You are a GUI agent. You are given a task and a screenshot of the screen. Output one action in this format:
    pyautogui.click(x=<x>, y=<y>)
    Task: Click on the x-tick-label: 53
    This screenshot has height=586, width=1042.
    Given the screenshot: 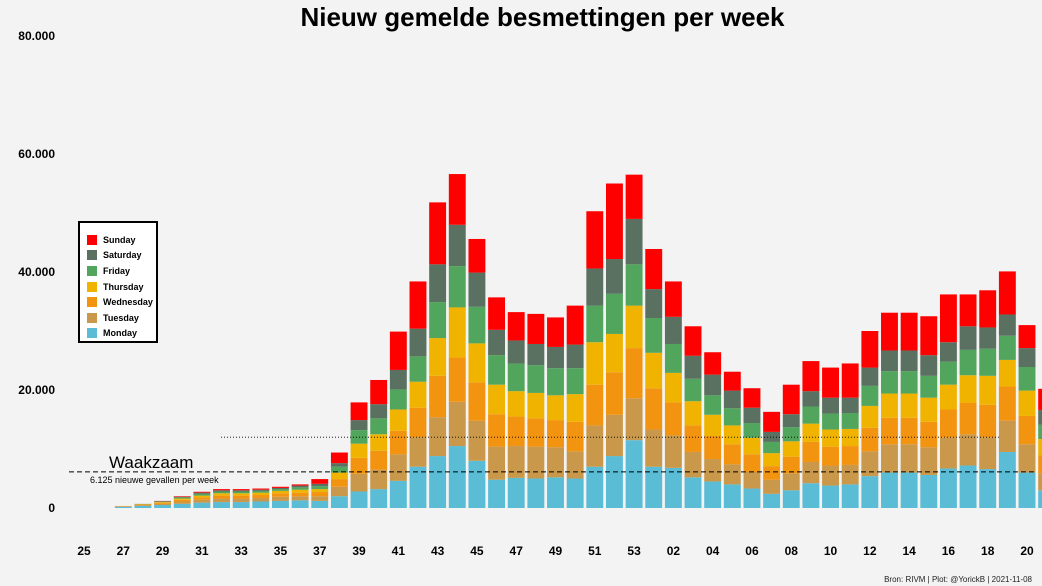 What is the action you would take?
    pyautogui.click(x=634, y=551)
    